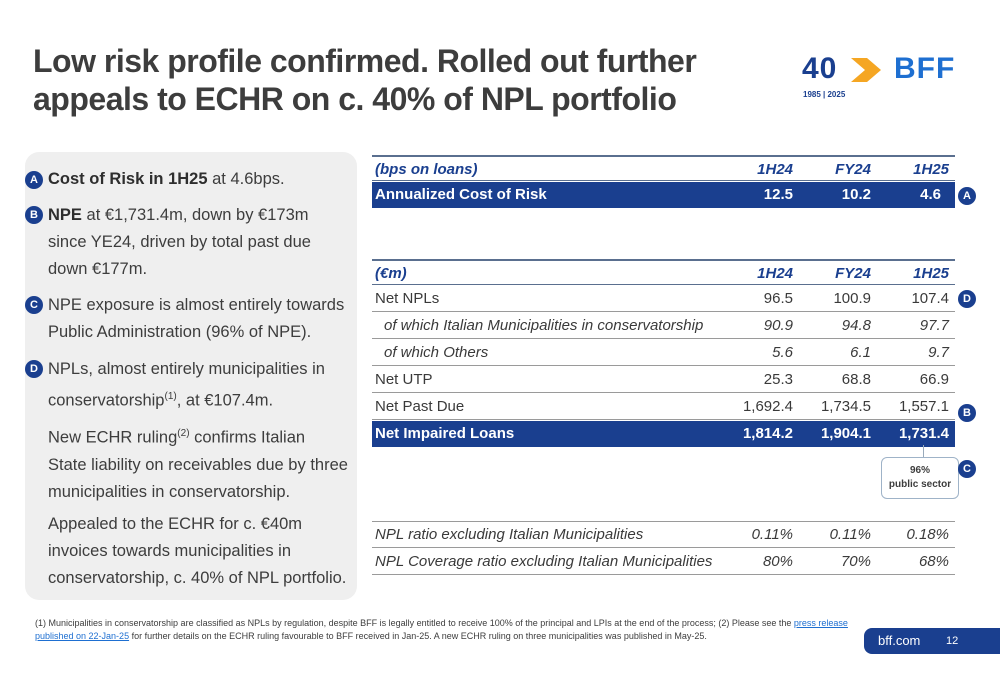  What do you see at coordinates (967, 196) in the screenshot?
I see `table-badge-a: A` at bounding box center [967, 196].